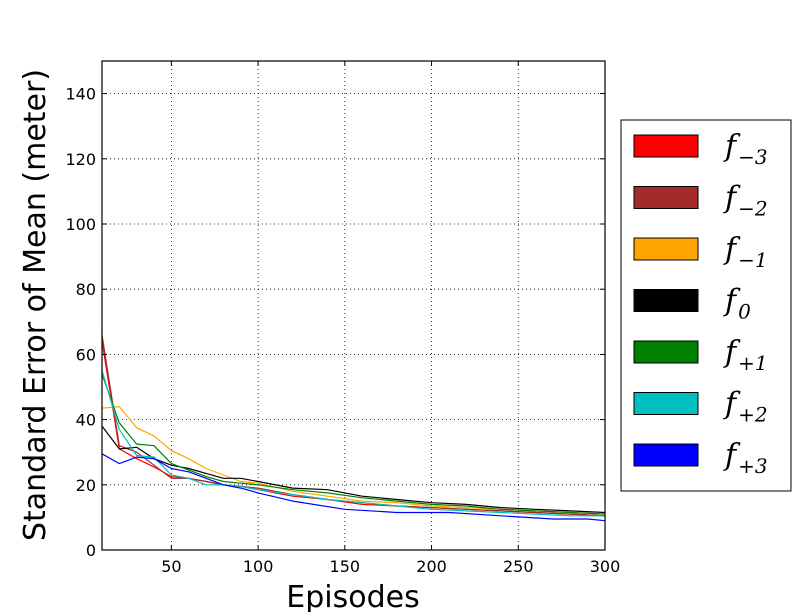  Describe the element at coordinates (752, 209) in the screenshot. I see `legend-label-subscript: −2` at that location.